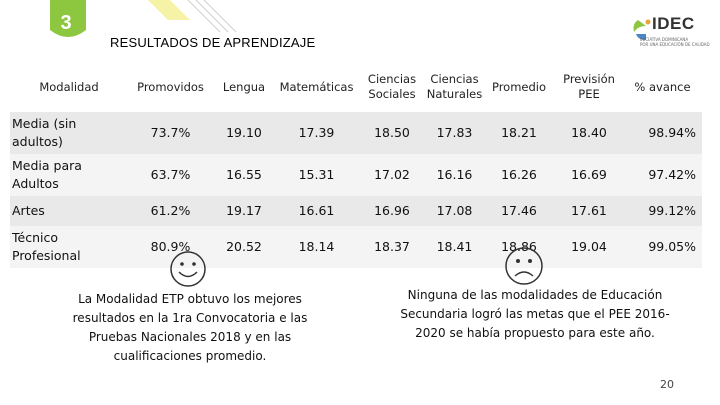 This screenshot has width=720, height=405. I want to click on cell-naturales: 16.16, so click(454, 175).